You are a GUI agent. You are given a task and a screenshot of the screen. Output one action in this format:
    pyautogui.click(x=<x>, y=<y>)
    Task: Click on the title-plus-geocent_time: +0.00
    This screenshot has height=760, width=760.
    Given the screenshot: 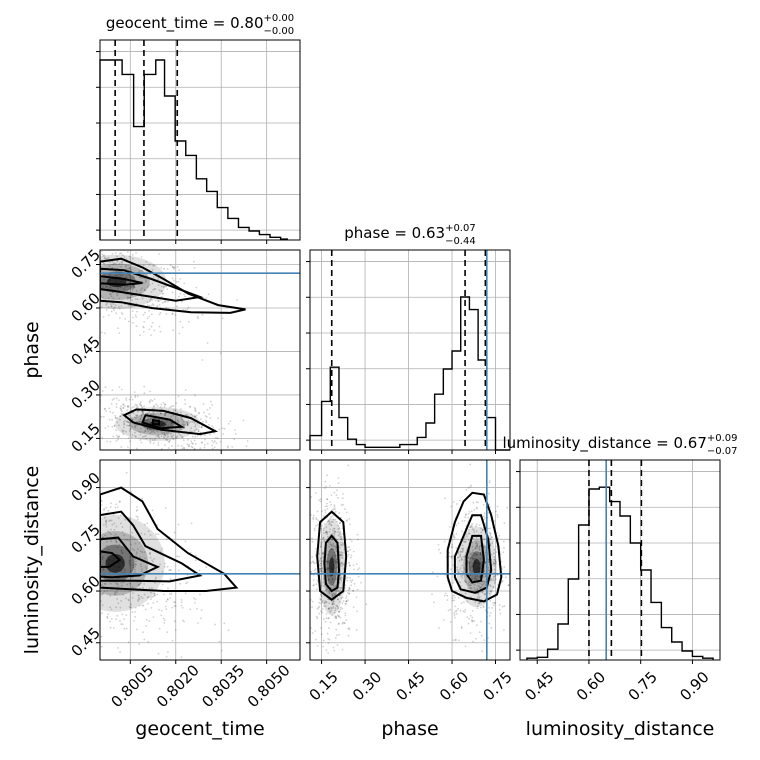 What is the action you would take?
    pyautogui.click(x=279, y=18)
    